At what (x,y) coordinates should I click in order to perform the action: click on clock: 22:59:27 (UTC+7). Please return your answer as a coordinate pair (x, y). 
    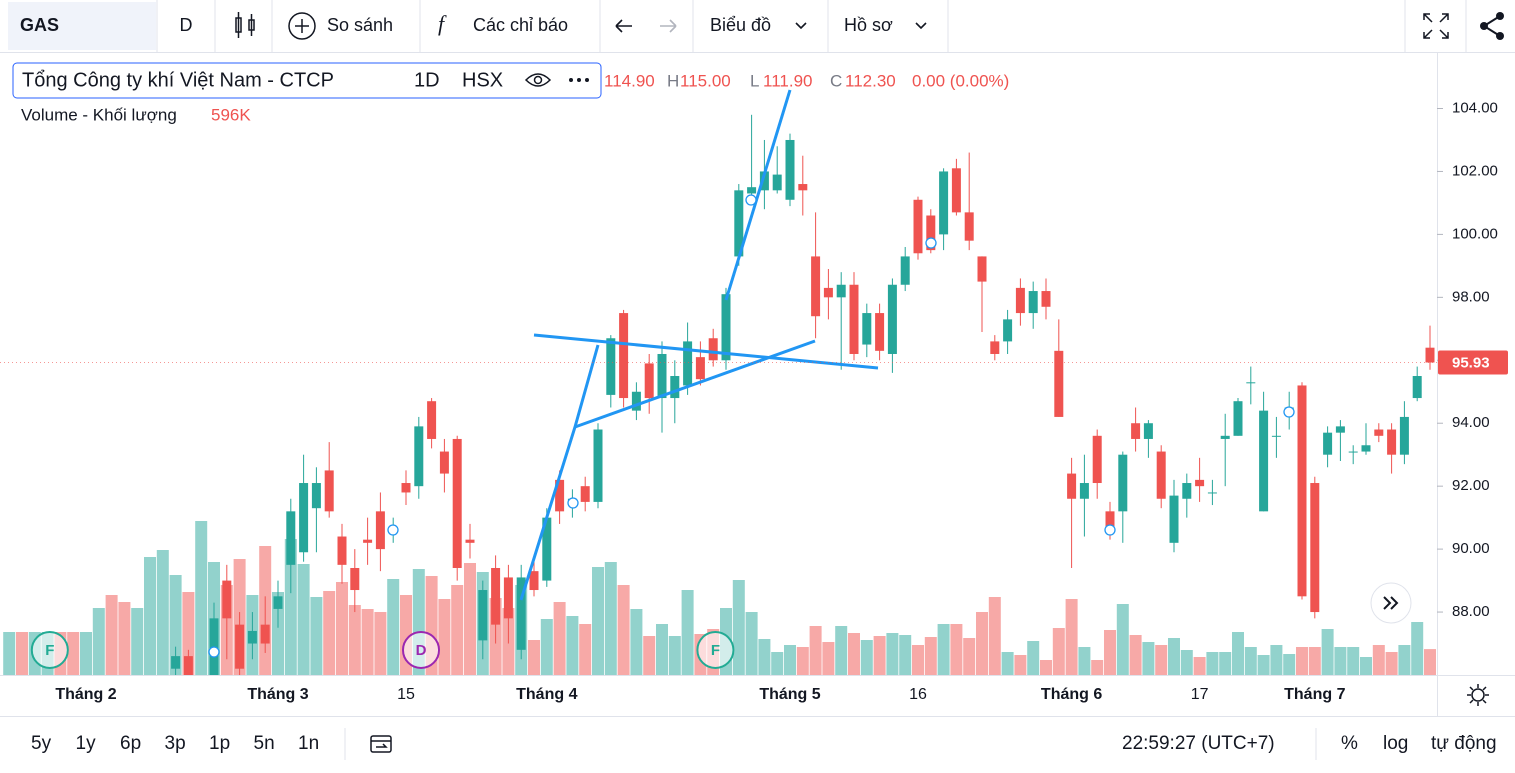
    Looking at the image, I should click on (1198, 743).